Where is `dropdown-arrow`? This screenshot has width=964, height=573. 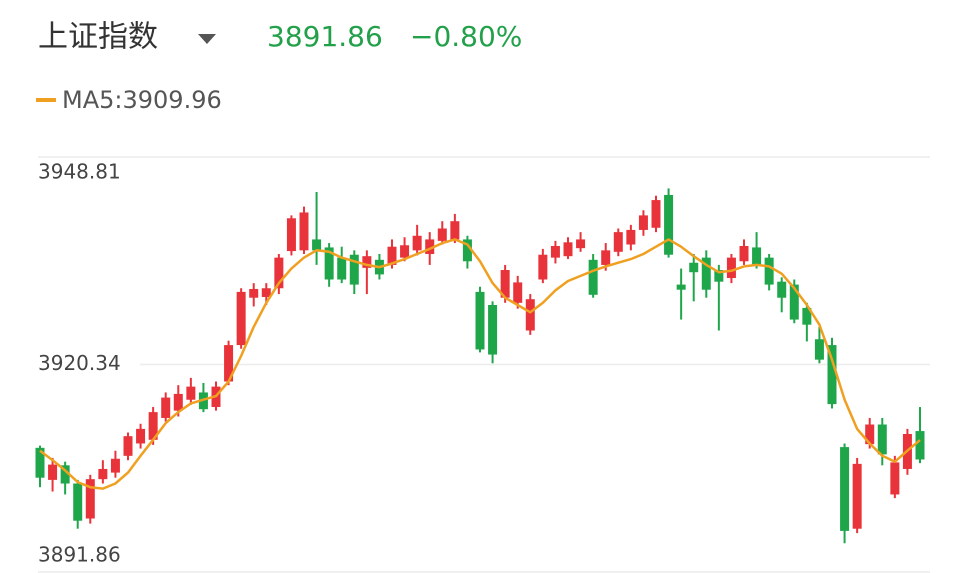 dropdown-arrow is located at coordinates (207, 39).